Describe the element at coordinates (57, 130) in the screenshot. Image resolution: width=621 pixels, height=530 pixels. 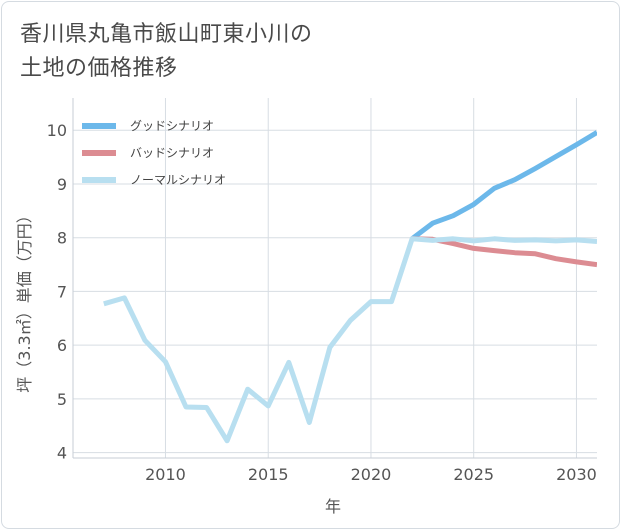
I see `y-tick-label: 10` at that location.